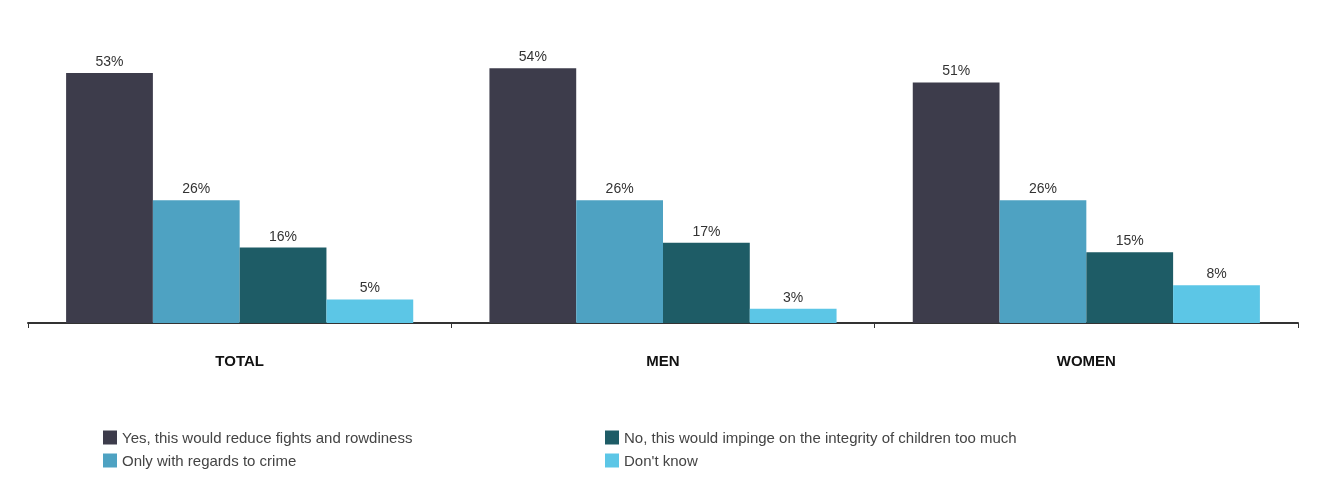  What do you see at coordinates (820, 437) in the screenshot?
I see `legend-label: No, this would impinge on the integrity of children too much` at bounding box center [820, 437].